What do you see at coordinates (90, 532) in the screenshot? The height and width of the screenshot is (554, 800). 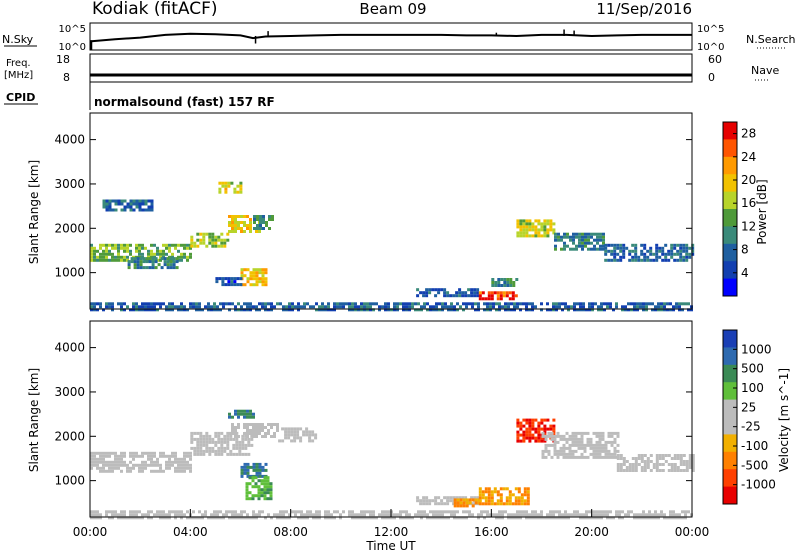 I see `x-tick-label: 00:00` at bounding box center [90, 532].